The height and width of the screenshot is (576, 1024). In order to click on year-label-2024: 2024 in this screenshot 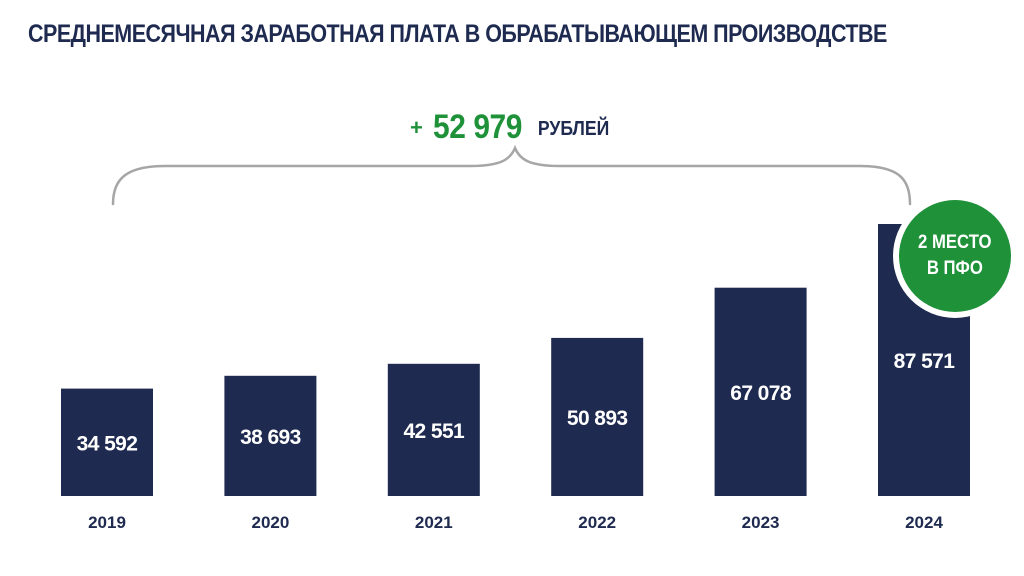, I will do `click(924, 522)`.